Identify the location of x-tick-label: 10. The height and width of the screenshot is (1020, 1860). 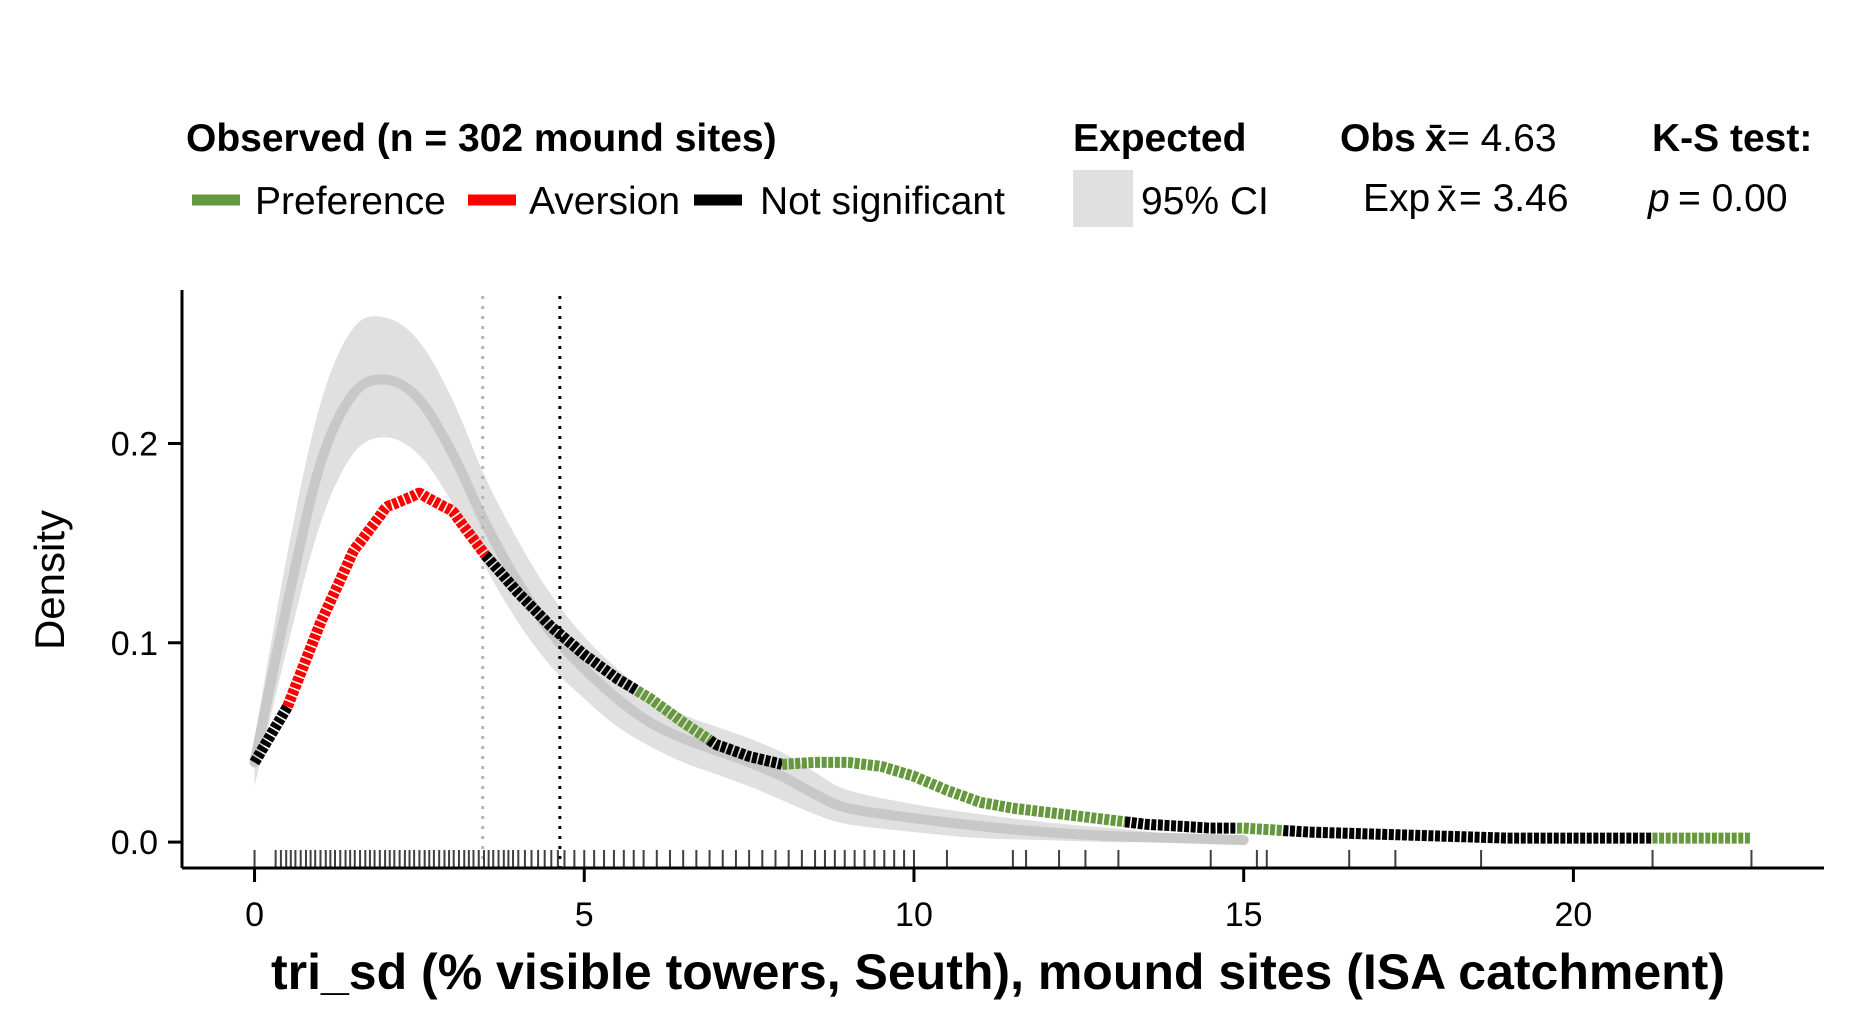
(914, 915).